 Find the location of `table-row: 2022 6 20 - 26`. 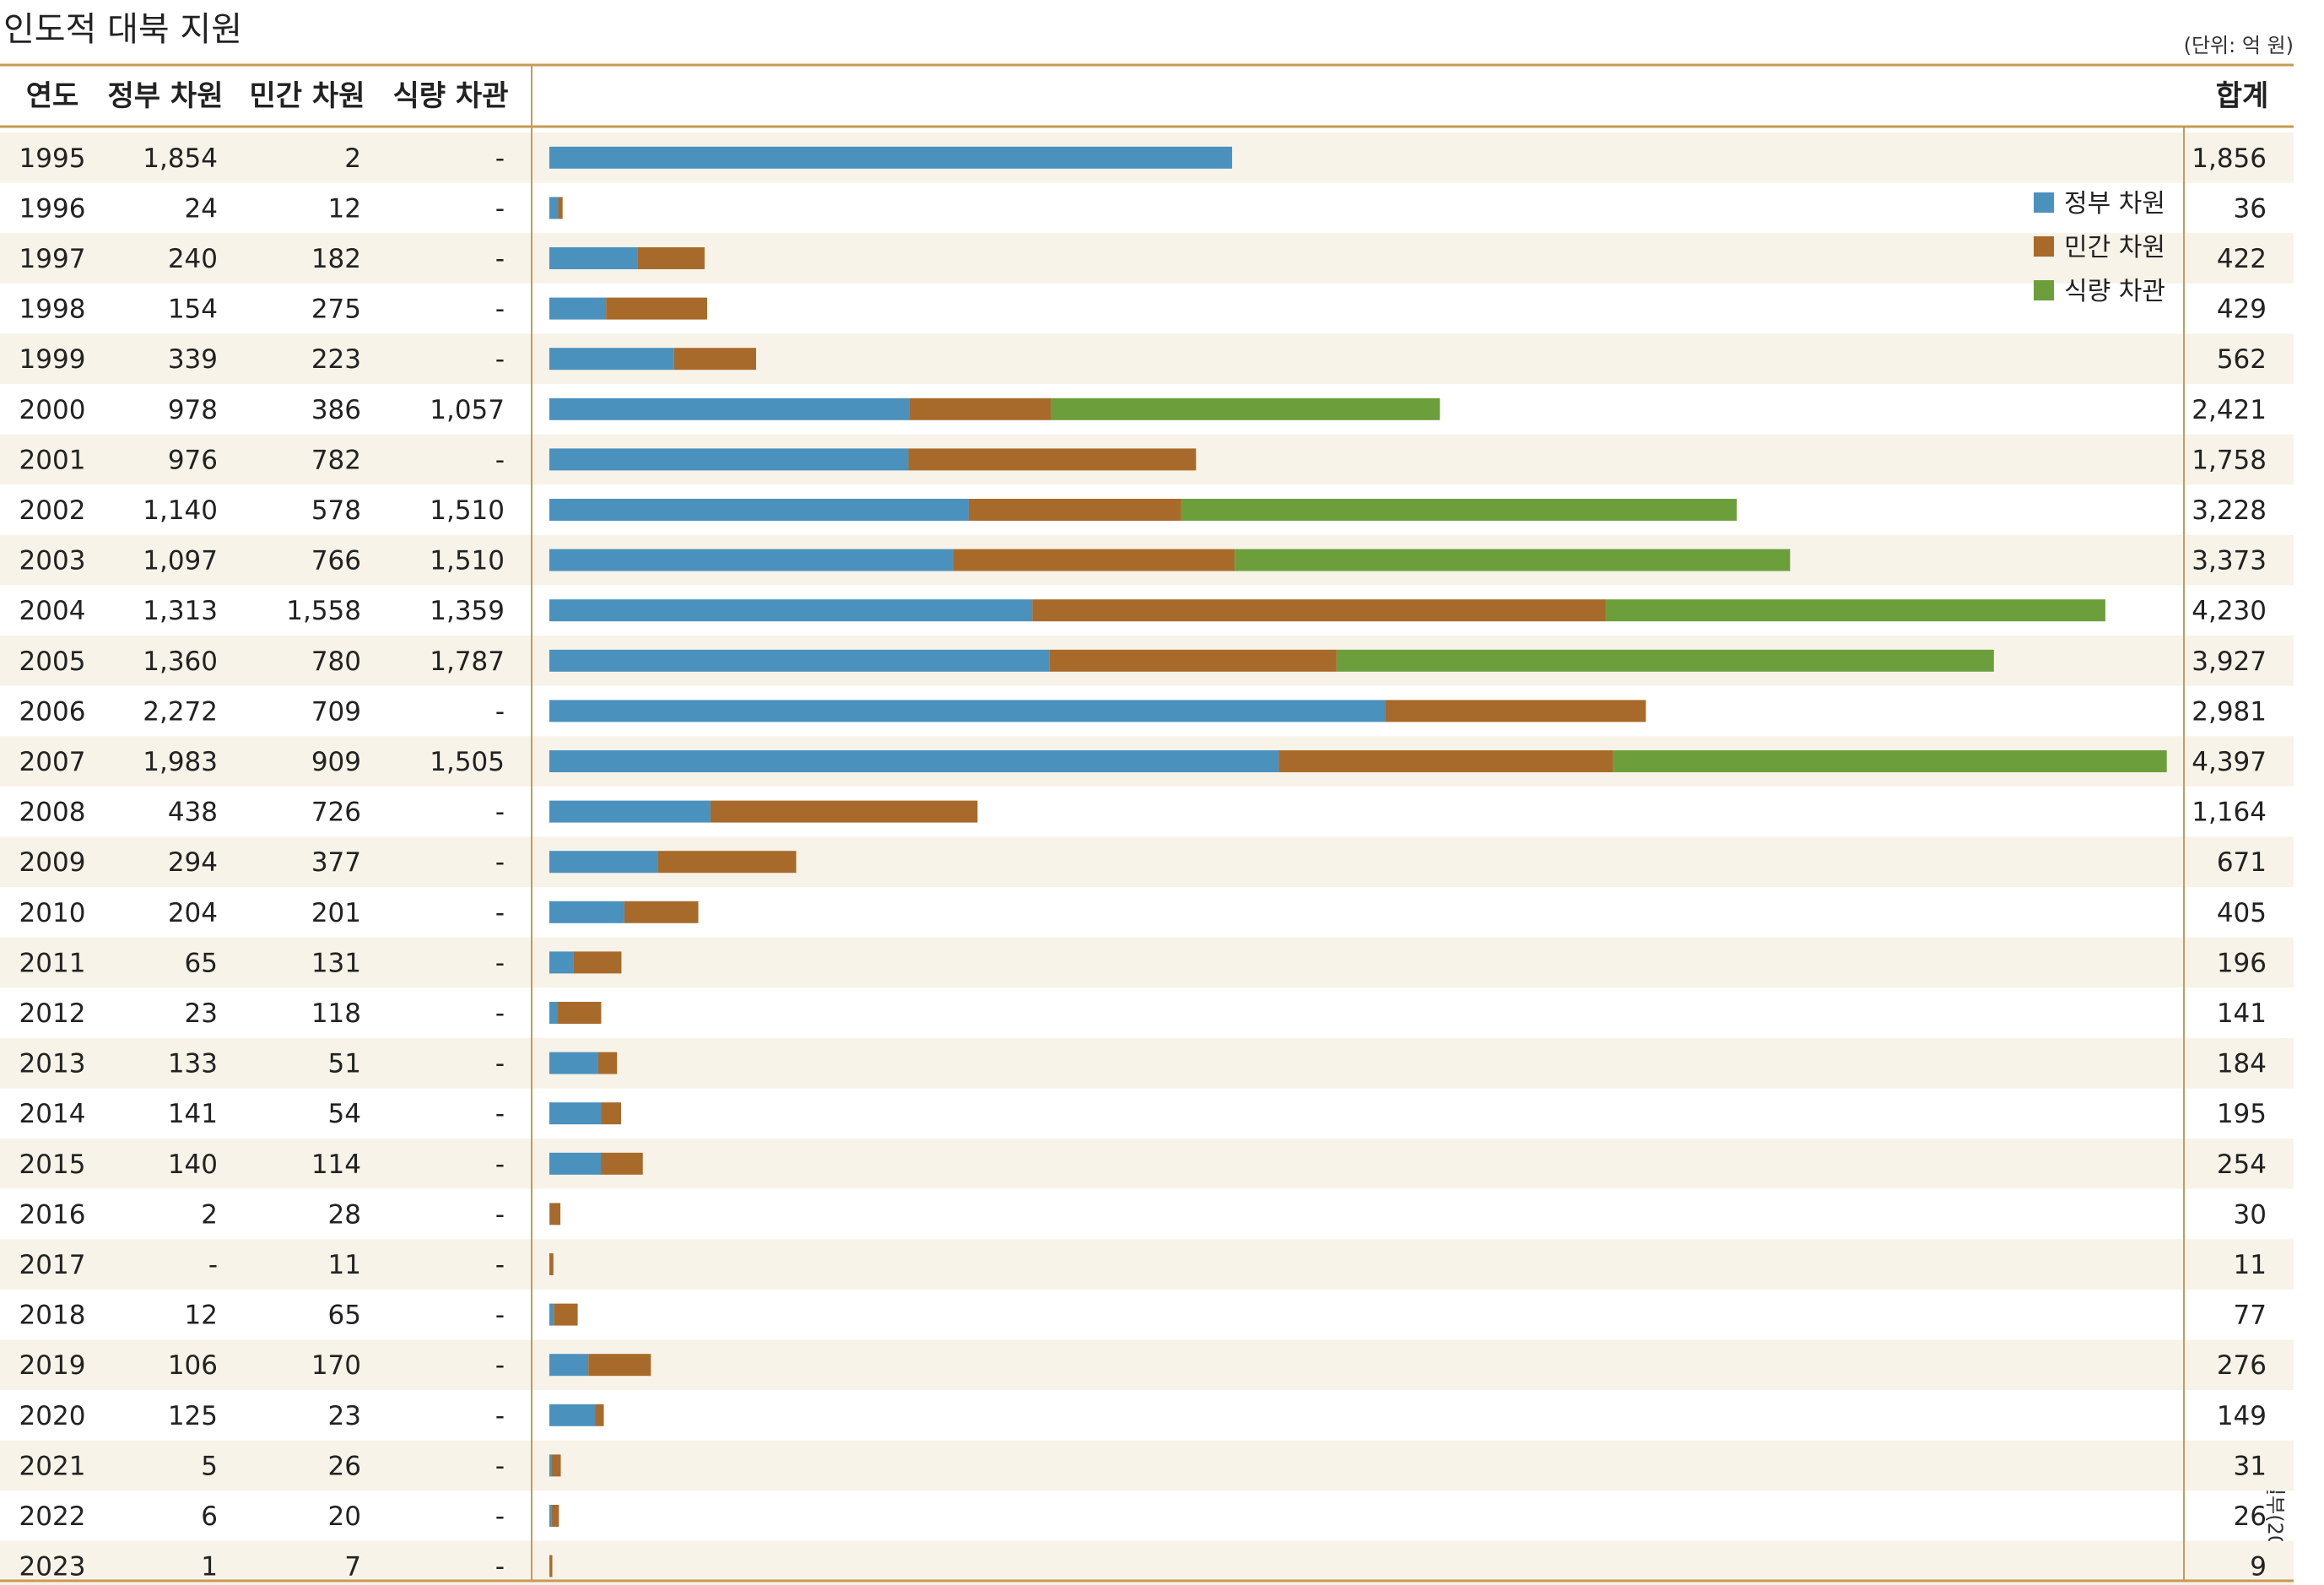

table-row: 2022 6 20 - 26 is located at coordinates (1143, 1516).